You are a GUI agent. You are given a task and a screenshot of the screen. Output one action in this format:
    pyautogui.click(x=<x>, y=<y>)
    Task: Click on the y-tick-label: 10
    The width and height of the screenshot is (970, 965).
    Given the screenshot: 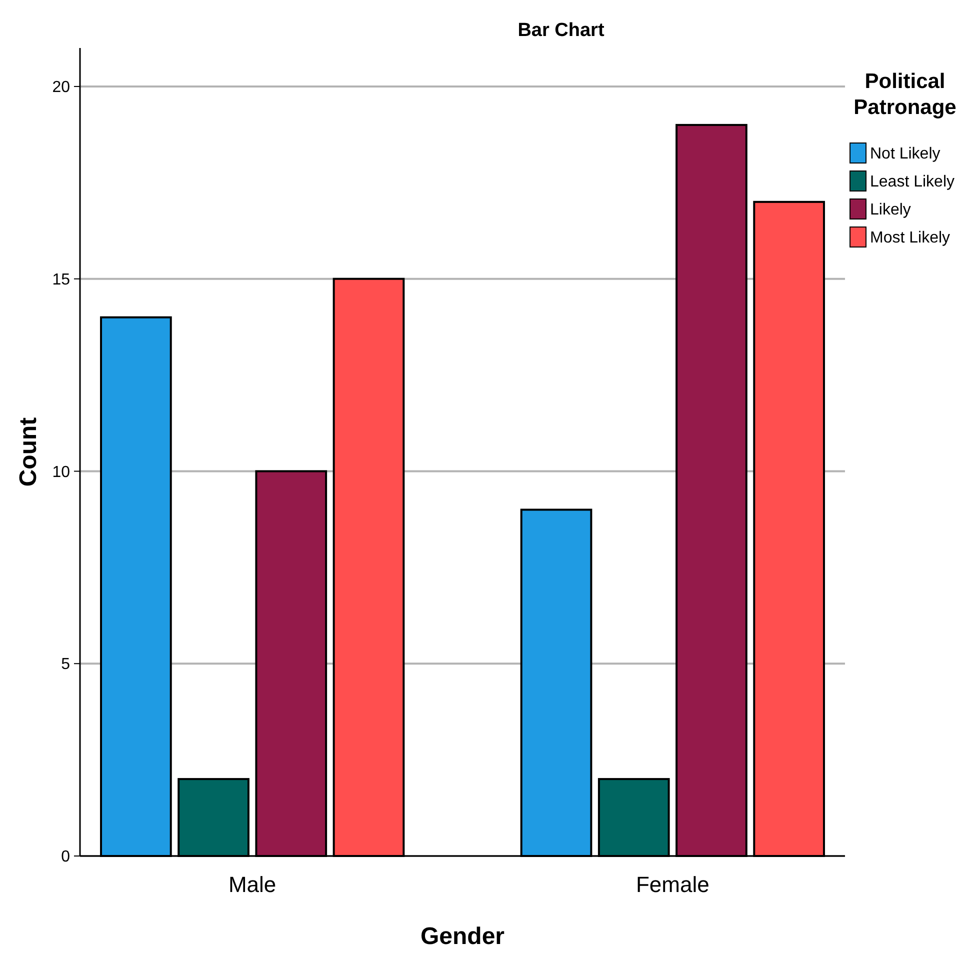 What is the action you would take?
    pyautogui.click(x=61, y=472)
    